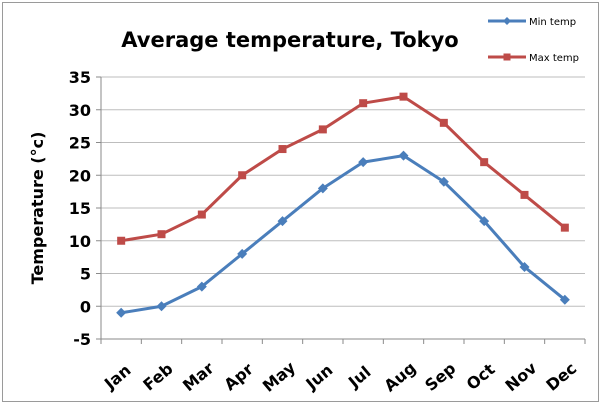  Describe the element at coordinates (440, 377) in the screenshot. I see `x-tick-label: Sep` at that location.